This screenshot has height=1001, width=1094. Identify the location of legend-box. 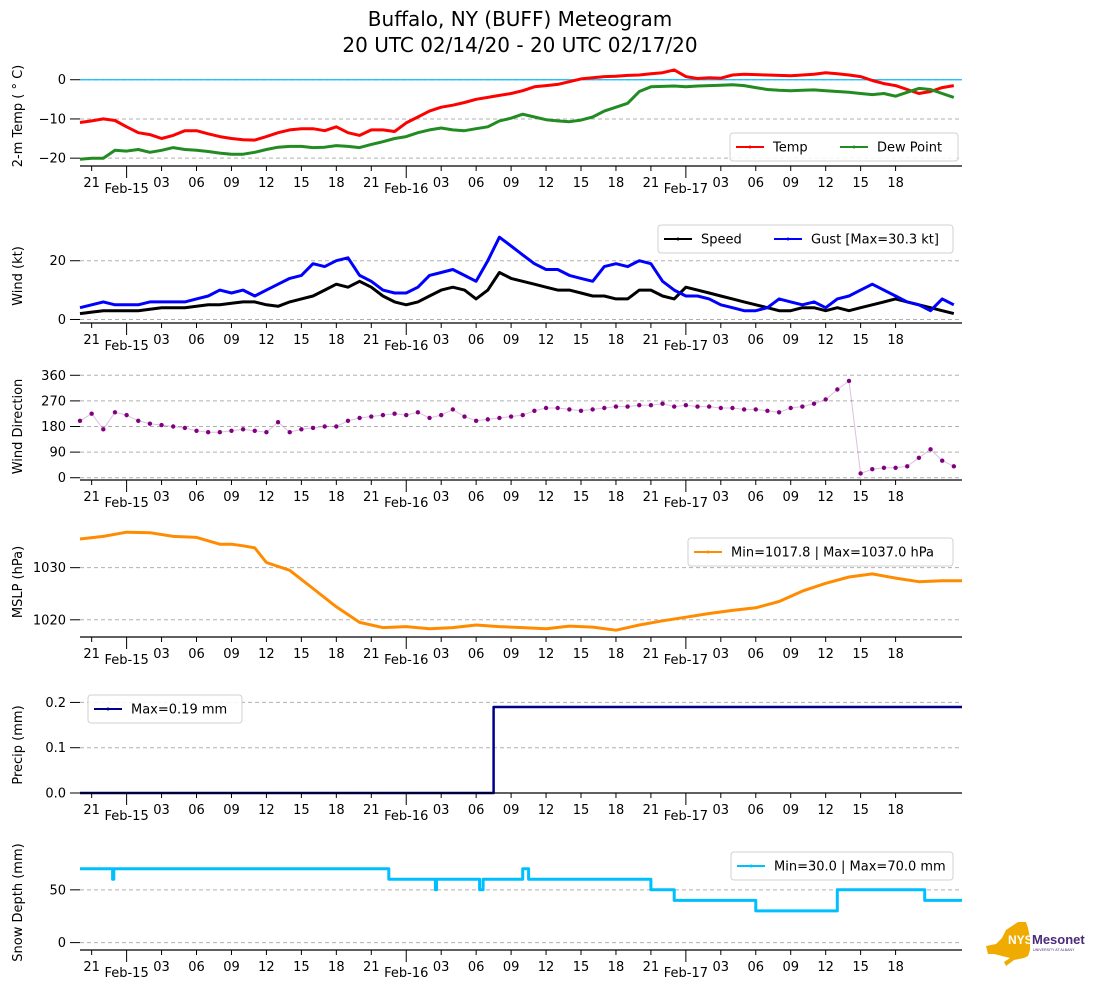
(165, 709).